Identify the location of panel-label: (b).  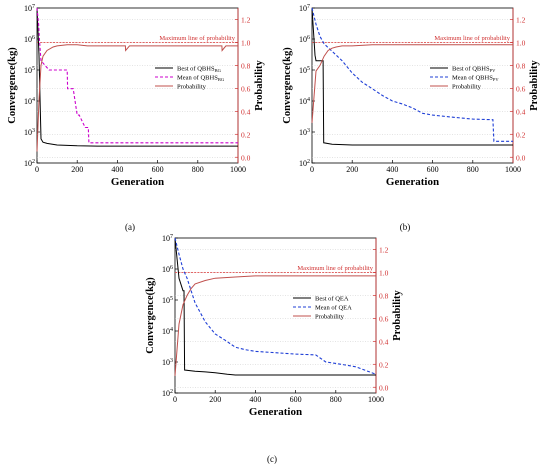
(405, 227).